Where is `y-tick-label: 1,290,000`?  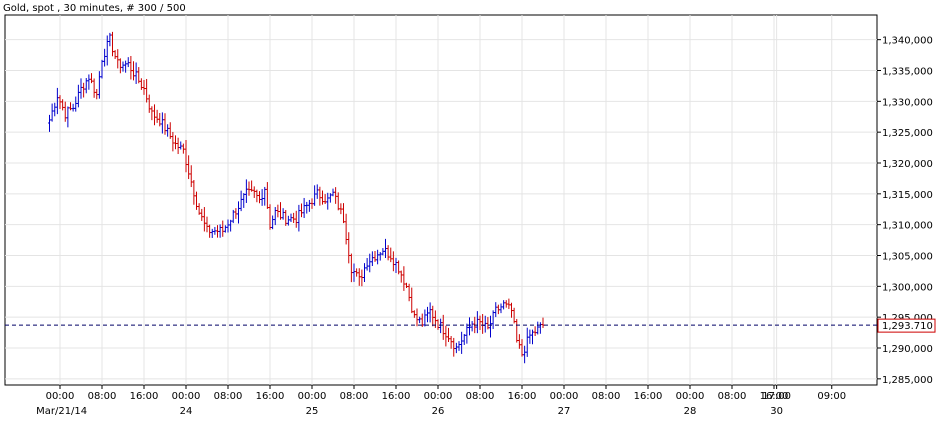
y-tick-label: 1,290,000 is located at coordinates (907, 349).